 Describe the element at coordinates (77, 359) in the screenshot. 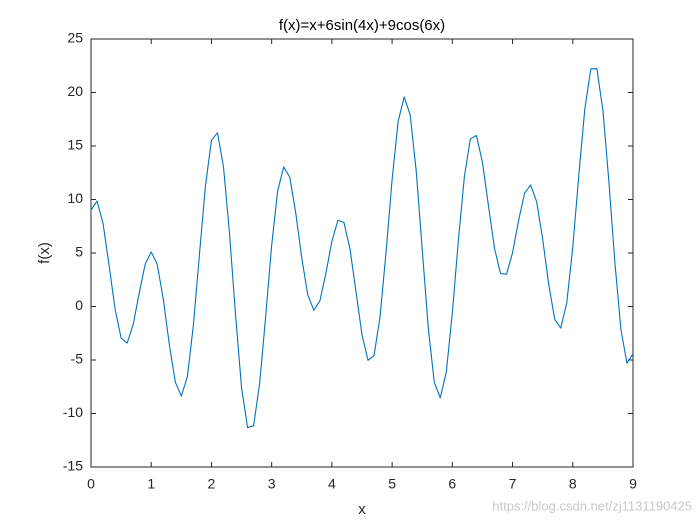

I see `y-tick-label: -5` at that location.